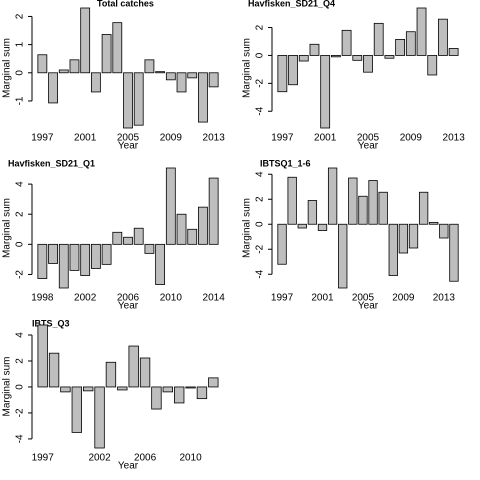 This screenshot has height=480, width=480. I want to click on x-tick-label: 2009, so click(403, 298).